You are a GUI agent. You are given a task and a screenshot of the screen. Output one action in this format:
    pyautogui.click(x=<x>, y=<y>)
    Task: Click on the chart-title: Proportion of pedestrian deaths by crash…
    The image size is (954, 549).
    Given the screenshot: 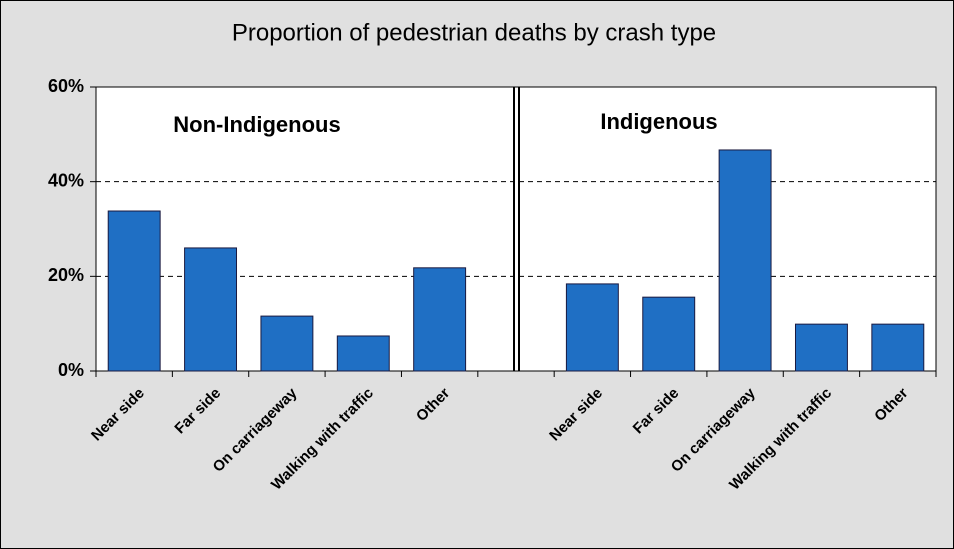 What is the action you would take?
    pyautogui.click(x=474, y=32)
    